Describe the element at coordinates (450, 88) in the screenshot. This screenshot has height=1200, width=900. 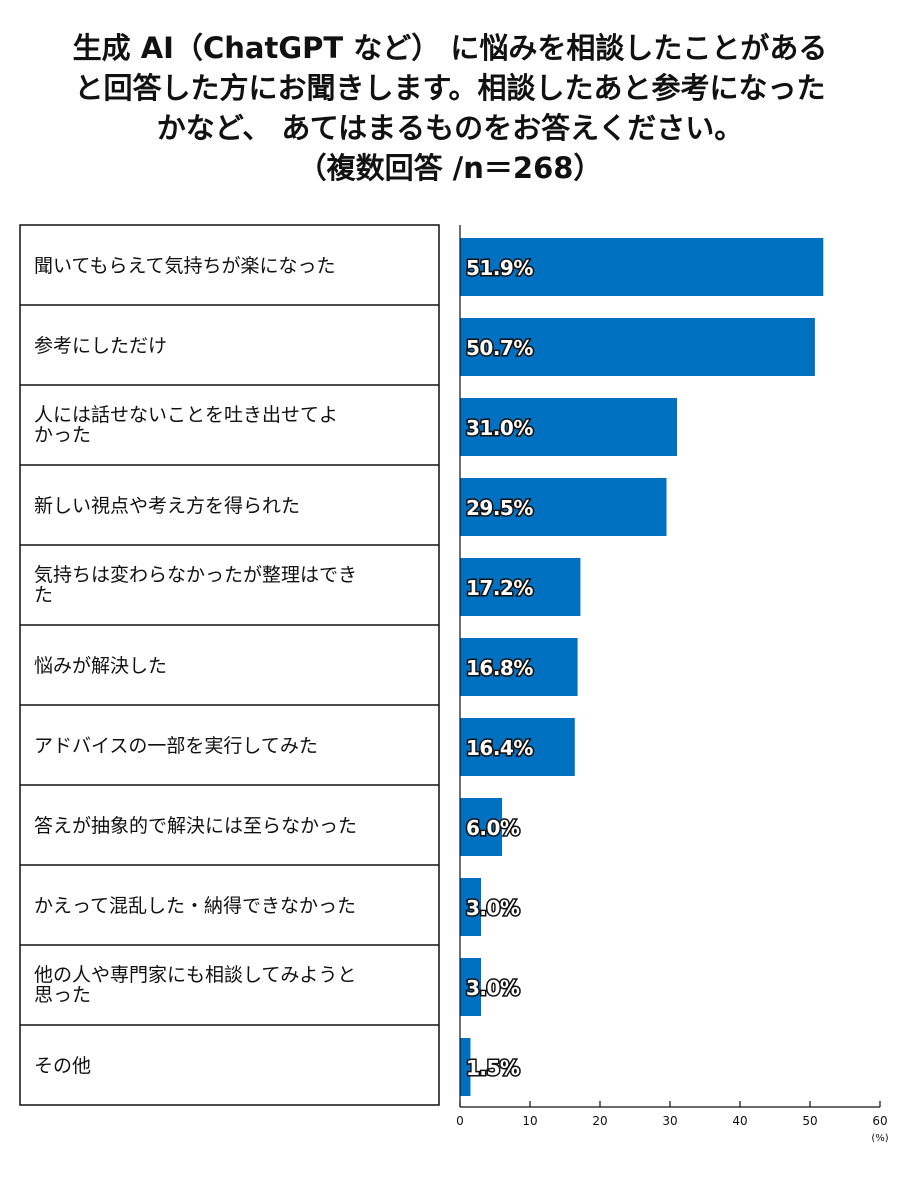
I see `chart-title-line-2: と回答した方にお聞きします。相談したあと参考になった` at that location.